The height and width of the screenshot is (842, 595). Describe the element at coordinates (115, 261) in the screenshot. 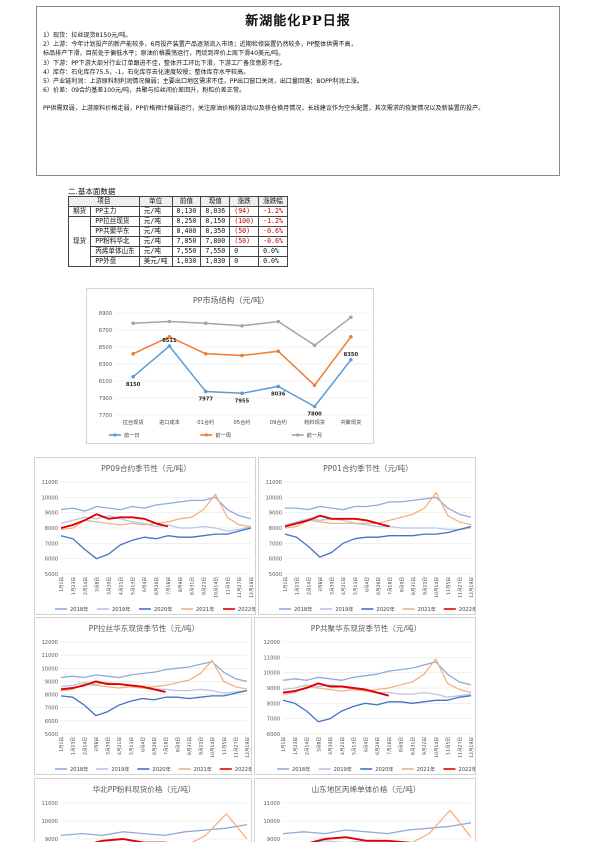

I see `row-name: PP外盘` at that location.